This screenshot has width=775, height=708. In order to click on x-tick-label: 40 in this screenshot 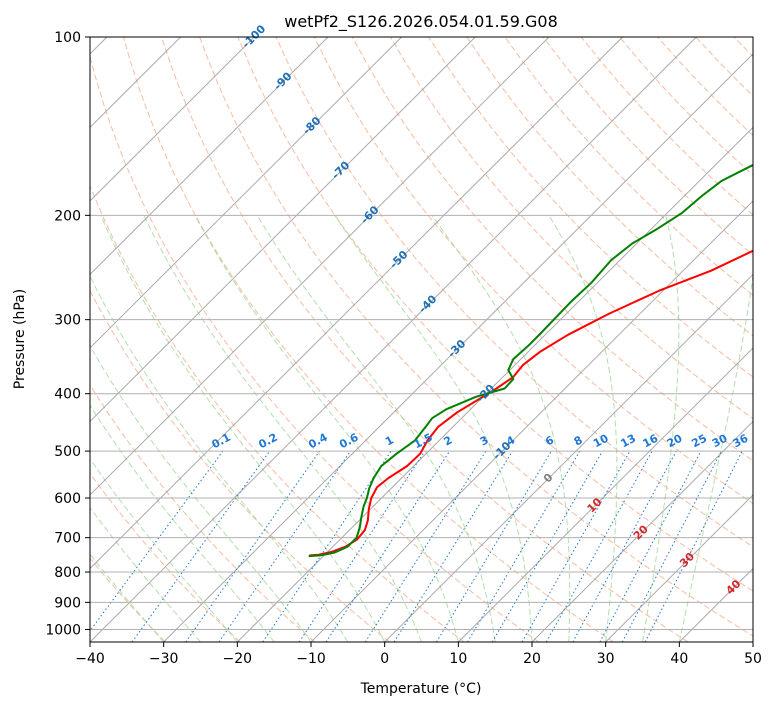, I will do `click(679, 659)`.